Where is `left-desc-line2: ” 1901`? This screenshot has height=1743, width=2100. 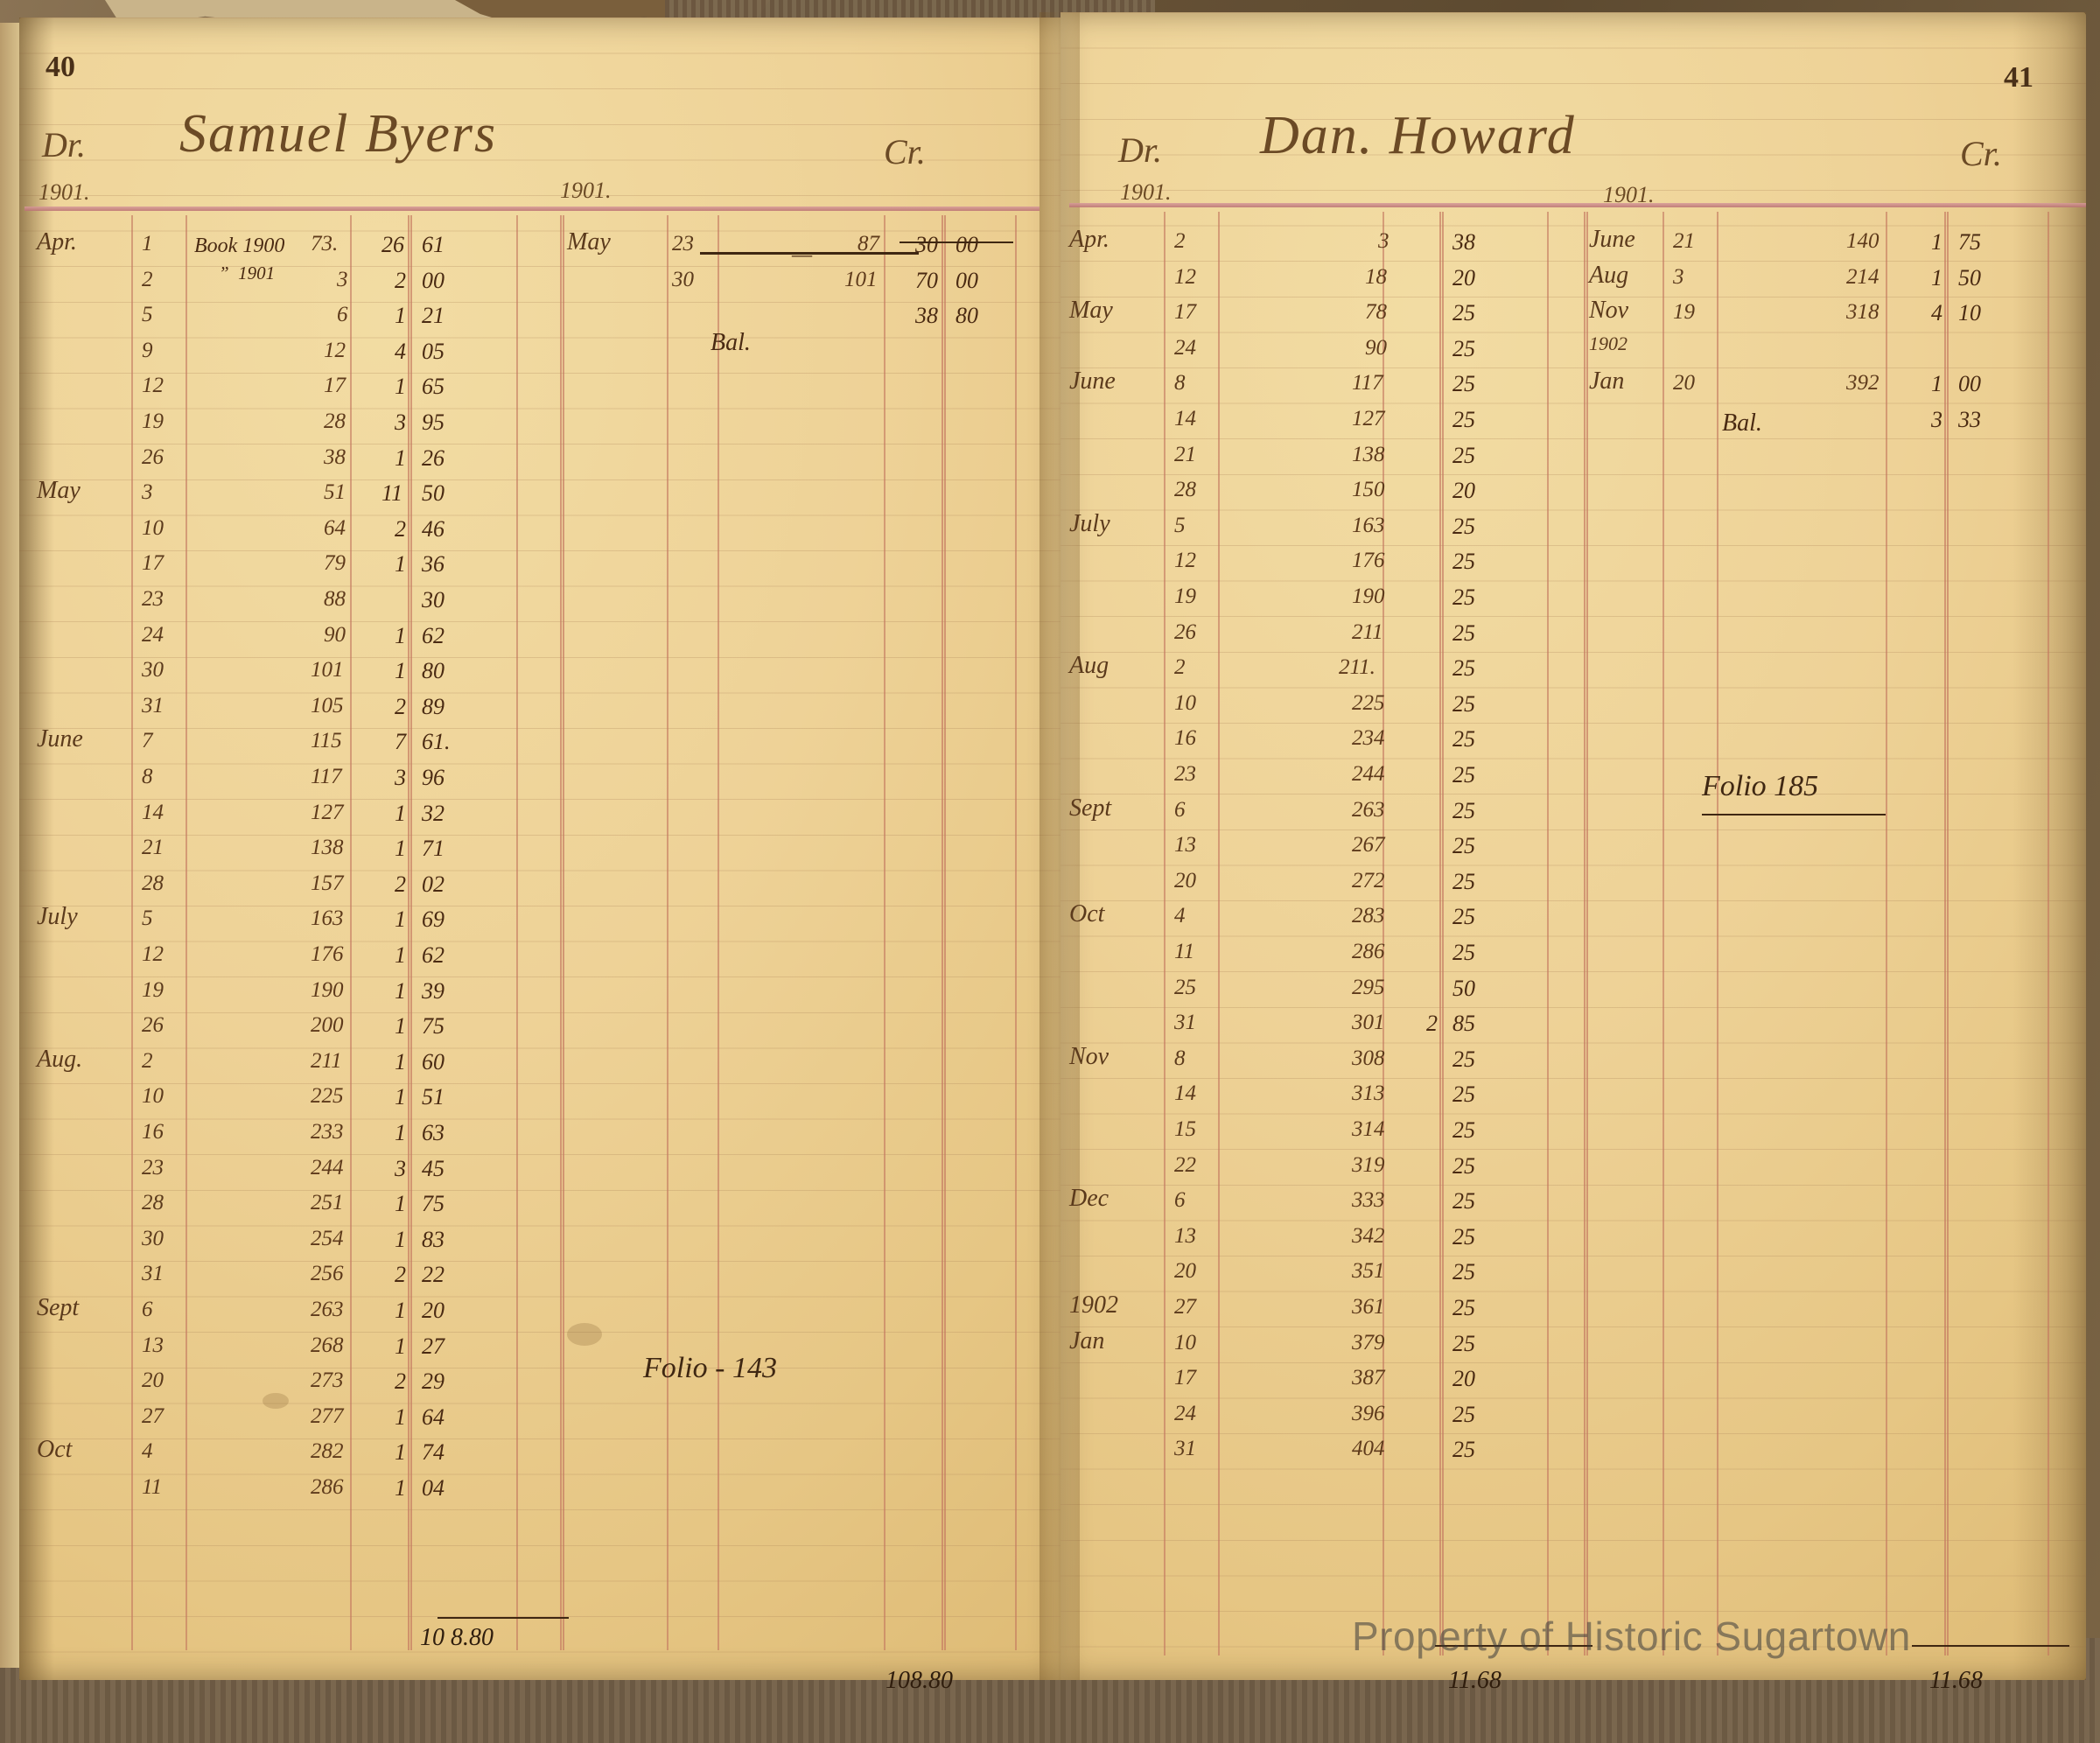 left-desc-line2: ” 1901 is located at coordinates (247, 273).